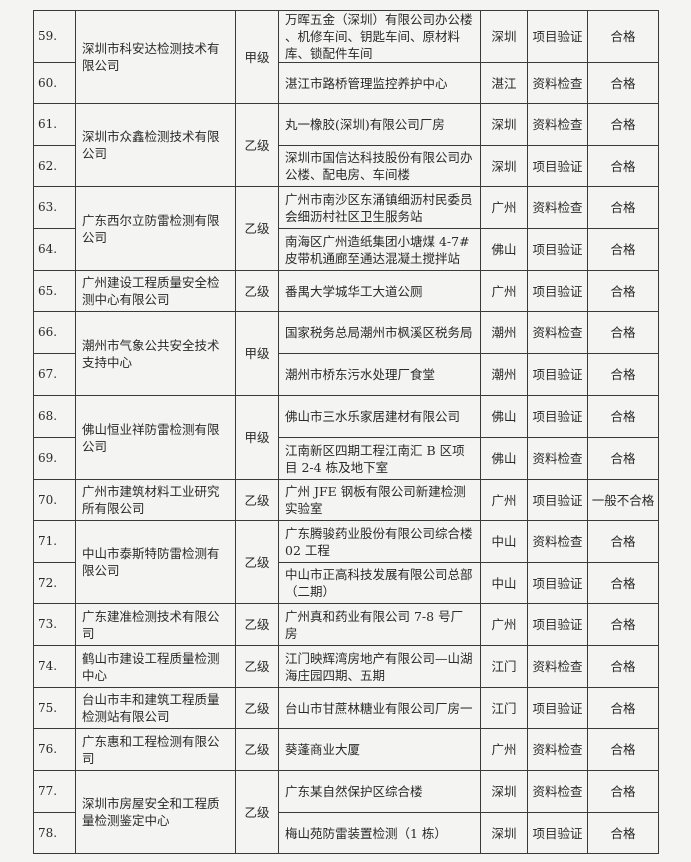  Describe the element at coordinates (155, 437) in the screenshot. I see `company-name: 佛山恒业祥防雷检测有限公司` at that location.